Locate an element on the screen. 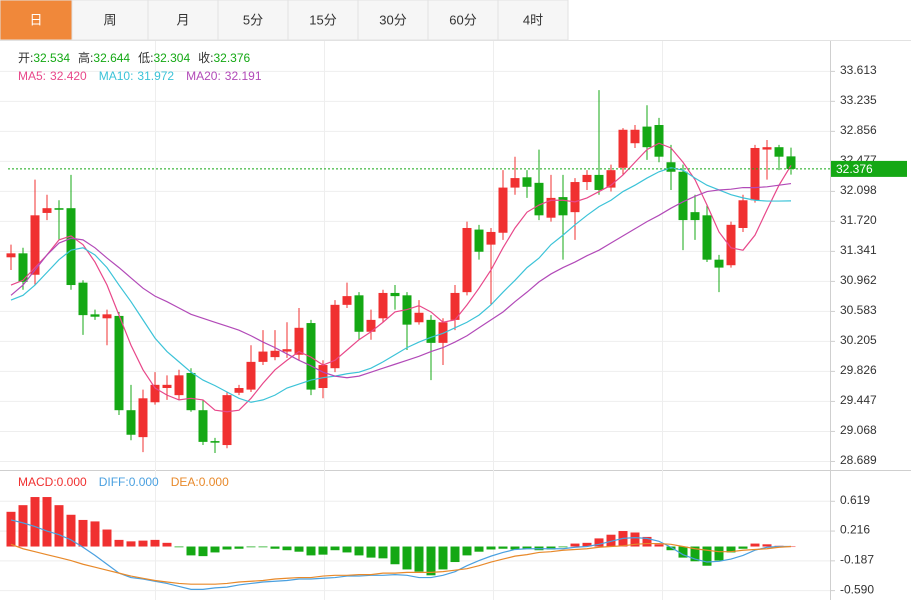 This screenshot has height=600, width=911. tab-label: 4时 is located at coordinates (533, 19).